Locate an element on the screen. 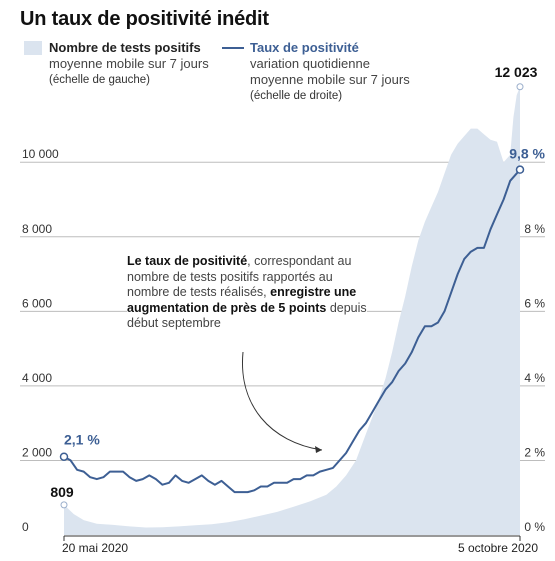  left-tick-8000: 8 000 is located at coordinates (37, 229).